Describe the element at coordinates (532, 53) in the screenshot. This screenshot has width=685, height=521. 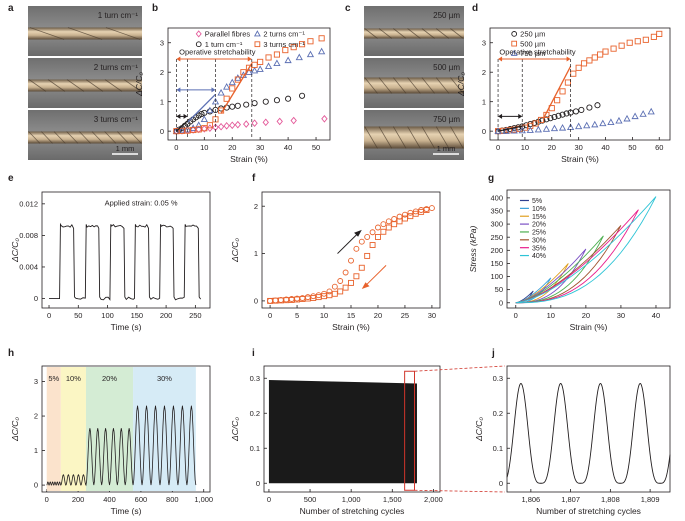
I see `legend-label: 750 µm` at that location.